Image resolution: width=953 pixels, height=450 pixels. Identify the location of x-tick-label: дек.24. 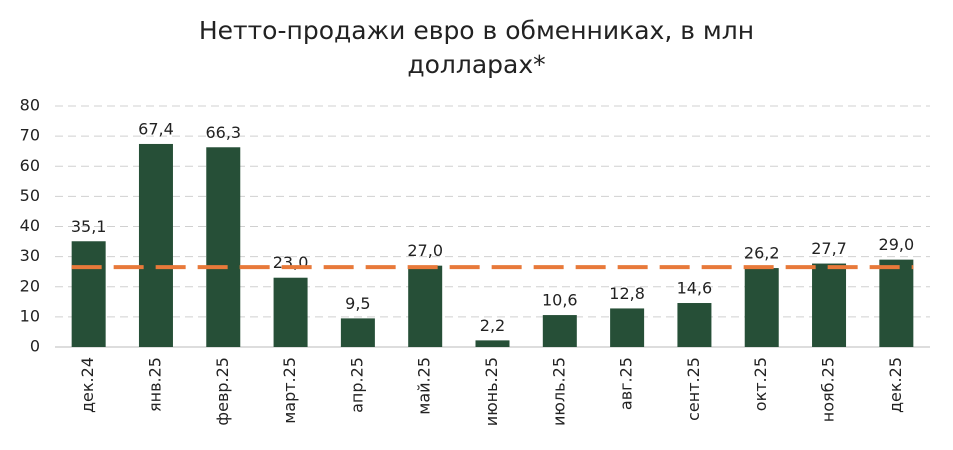
(87, 385).